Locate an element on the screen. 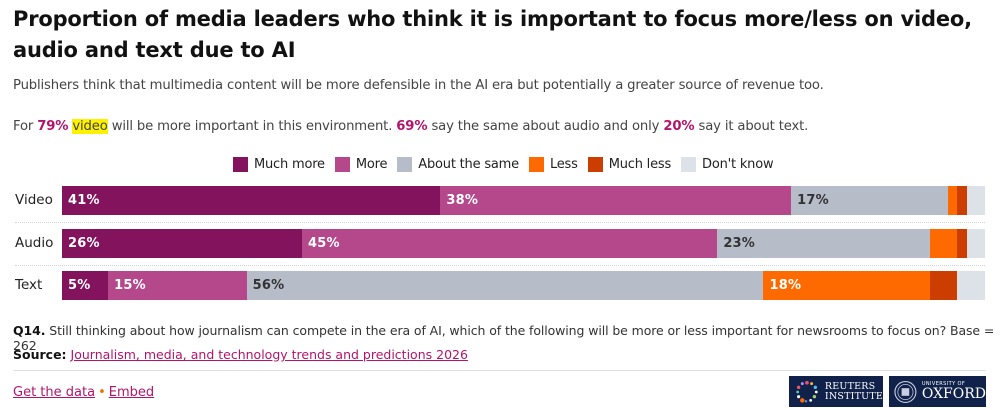 This screenshot has width=1004, height=410. reuters-line2: INSTITUTE is located at coordinates (853, 396).